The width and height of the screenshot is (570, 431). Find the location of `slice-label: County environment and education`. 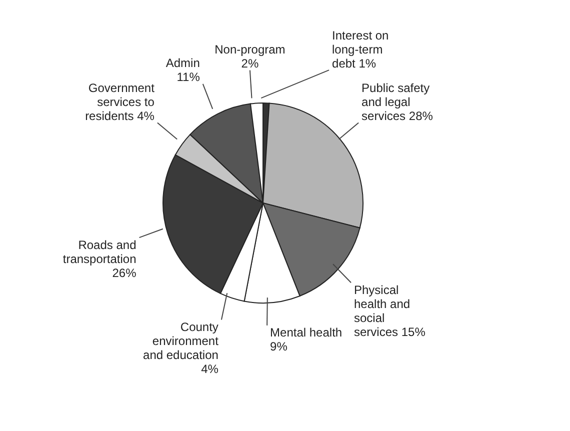

slice-label: County environment and education is located at coordinates (181, 341).